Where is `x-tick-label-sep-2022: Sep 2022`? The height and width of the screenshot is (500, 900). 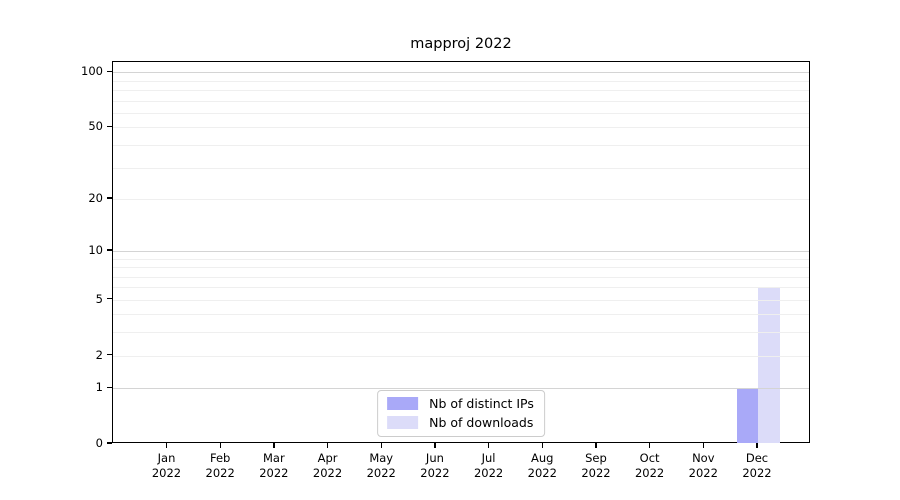 x-tick-label-sep-2022: Sep 2022 is located at coordinates (596, 465).